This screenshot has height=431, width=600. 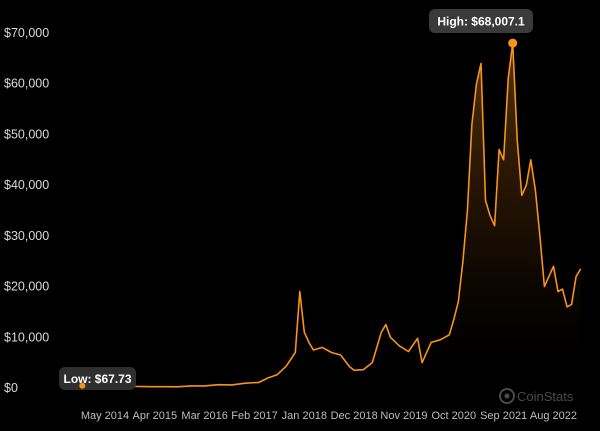 What do you see at coordinates (403, 416) in the screenshot?
I see `x-tick-label: Nov 2019` at bounding box center [403, 416].